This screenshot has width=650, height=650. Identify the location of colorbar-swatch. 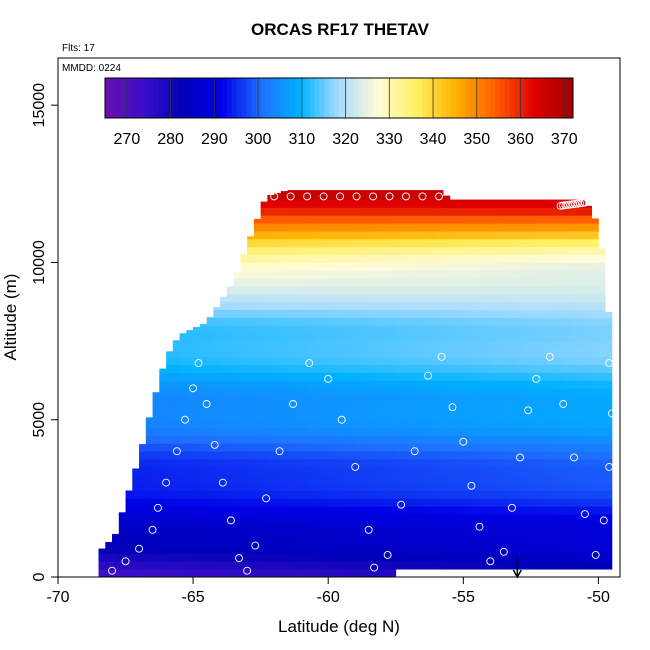
(429, 98).